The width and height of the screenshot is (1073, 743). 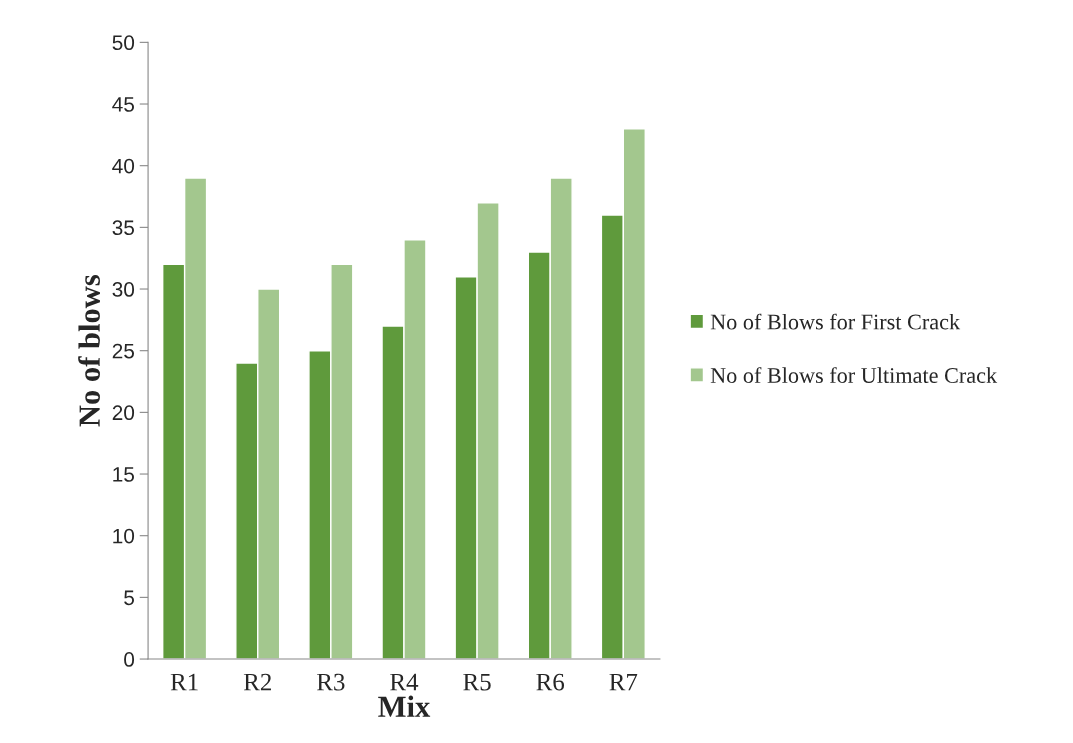 What do you see at coordinates (184, 682) in the screenshot?
I see `x-tick-label: R1` at bounding box center [184, 682].